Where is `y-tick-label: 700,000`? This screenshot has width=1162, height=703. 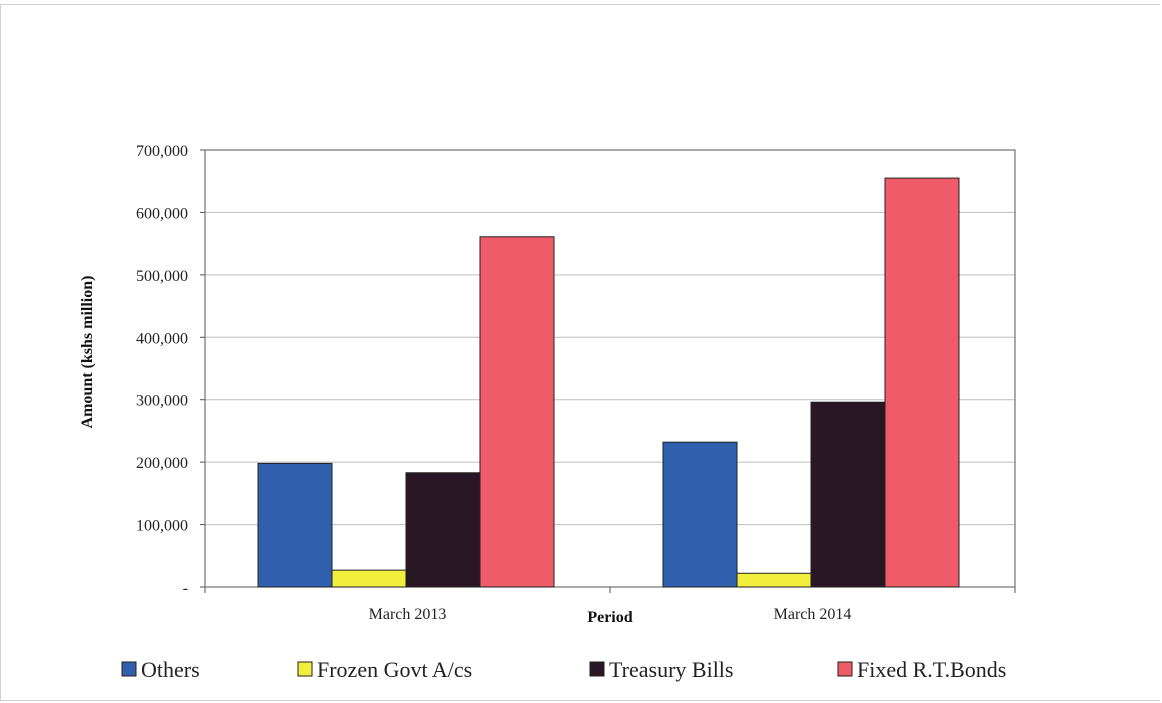 y-tick-label: 700,000 is located at coordinates (162, 151).